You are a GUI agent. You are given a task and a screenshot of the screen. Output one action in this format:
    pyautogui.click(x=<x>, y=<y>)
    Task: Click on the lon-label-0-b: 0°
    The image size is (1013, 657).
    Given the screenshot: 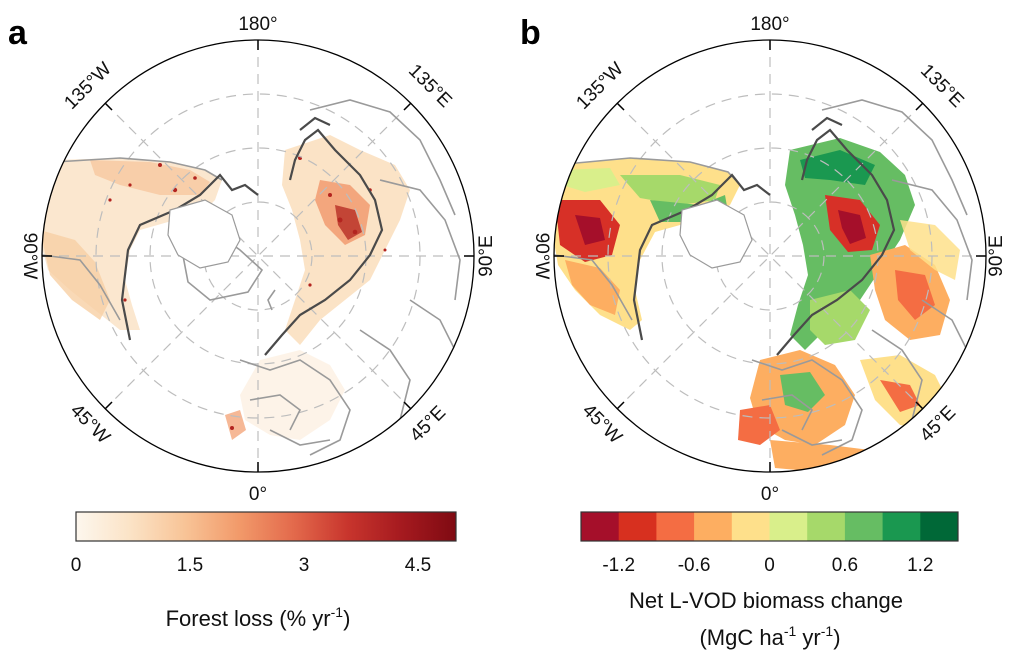 What is the action you would take?
    pyautogui.click(x=770, y=494)
    